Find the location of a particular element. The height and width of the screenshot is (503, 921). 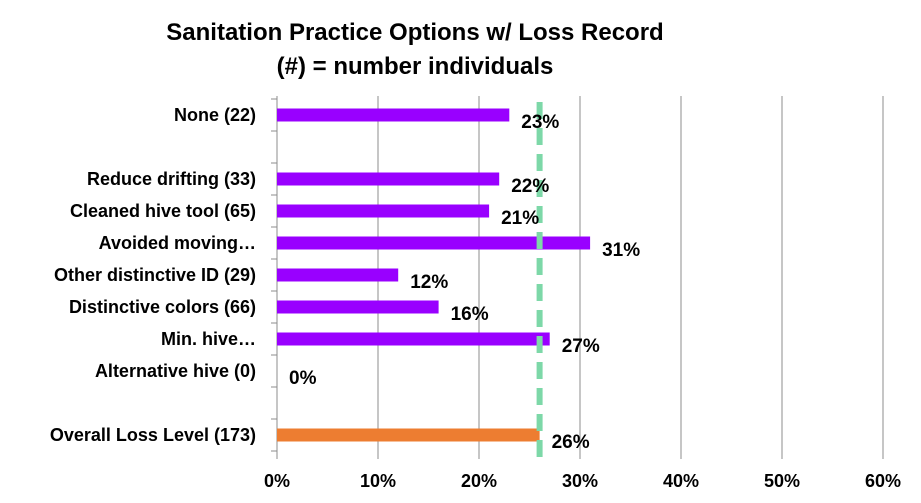

data-label: 16% is located at coordinates (470, 314).